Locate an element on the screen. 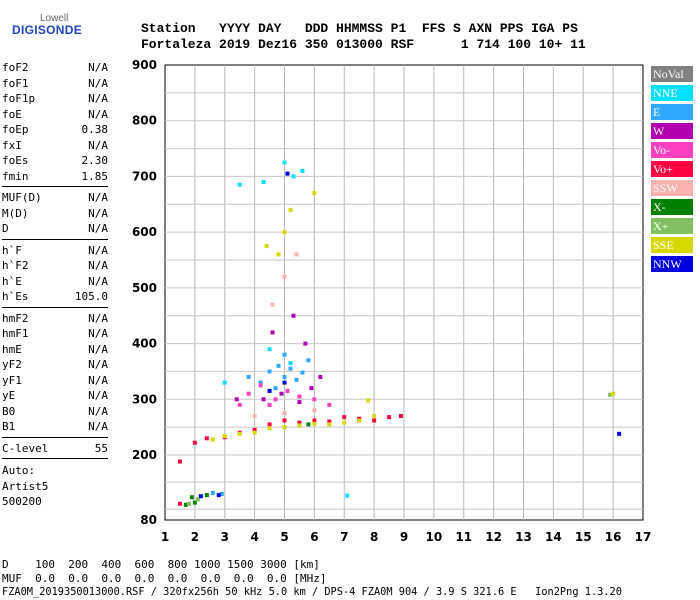 Image resolution: width=700 pixels, height=600 pixels. param-key: B0 is located at coordinates (9, 411).